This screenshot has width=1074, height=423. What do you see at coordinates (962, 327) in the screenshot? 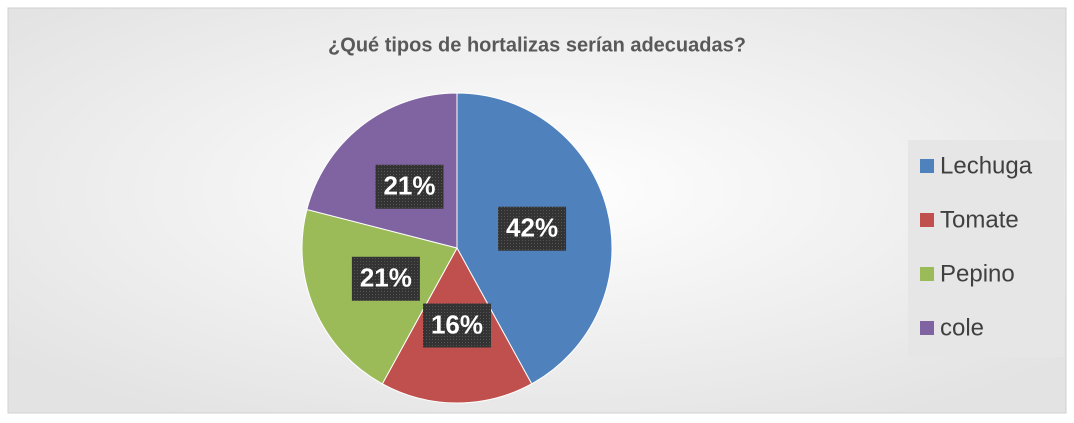
I see `legend-label: cole` at bounding box center [962, 327].